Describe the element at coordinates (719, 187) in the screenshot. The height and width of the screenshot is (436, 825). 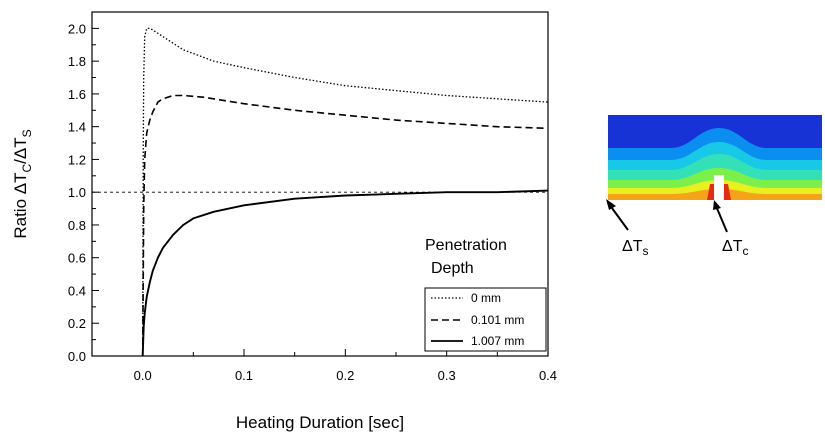
I see `inset-notch` at that location.